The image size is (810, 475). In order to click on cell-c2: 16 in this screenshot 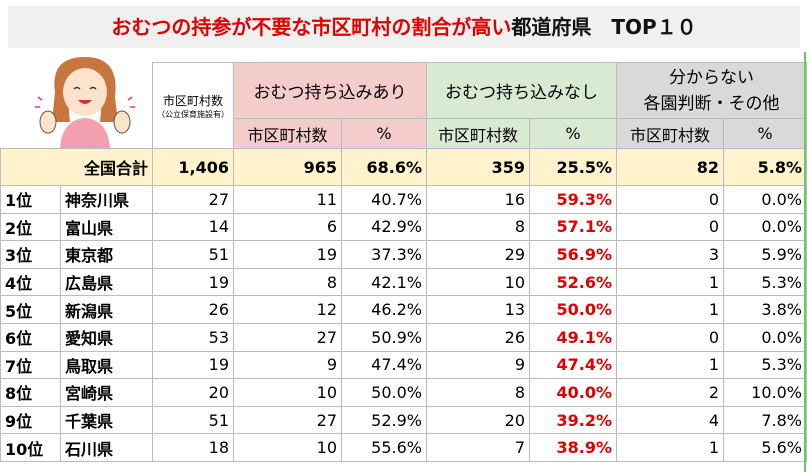, I will do `click(478, 199)`.